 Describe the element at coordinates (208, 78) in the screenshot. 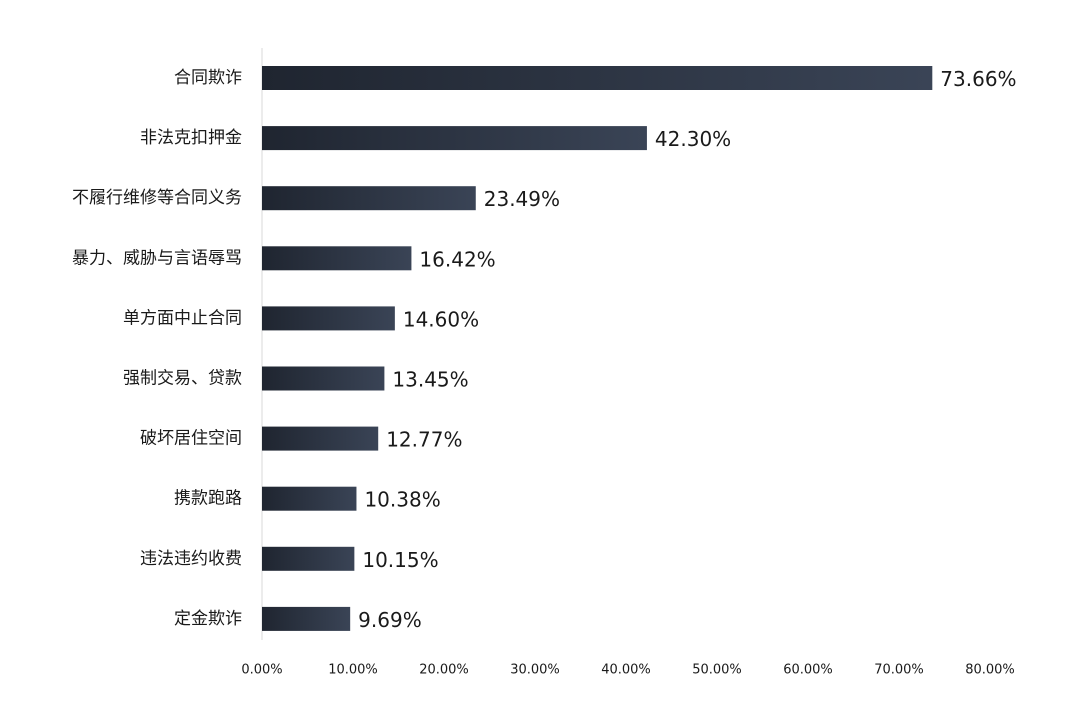

I see `category-label-0: 合同欺诈` at that location.